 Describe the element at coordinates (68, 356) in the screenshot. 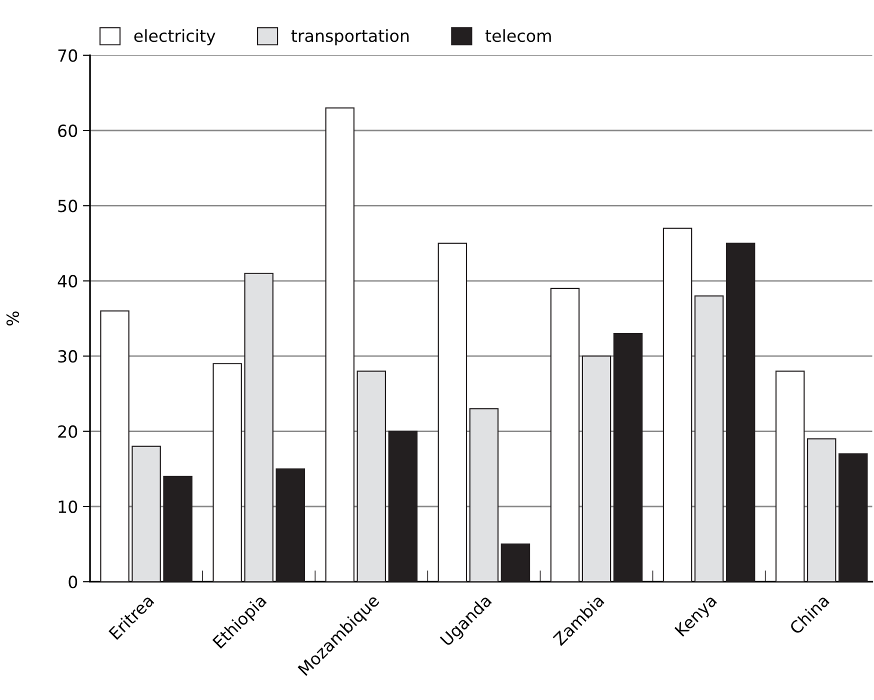

I see `y-tick-label: 30` at that location.